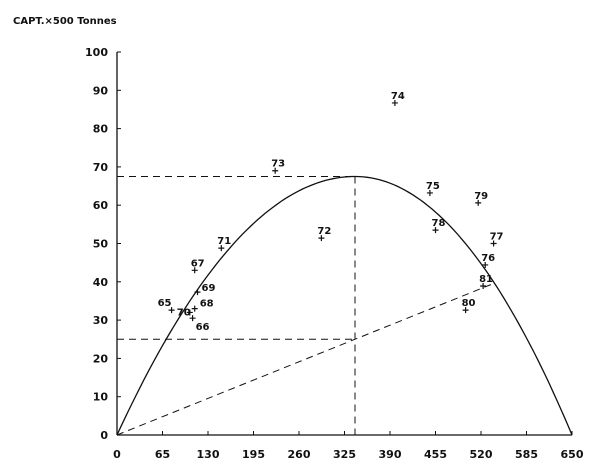  I want to click on data-point-69: 69, so click(205, 289).